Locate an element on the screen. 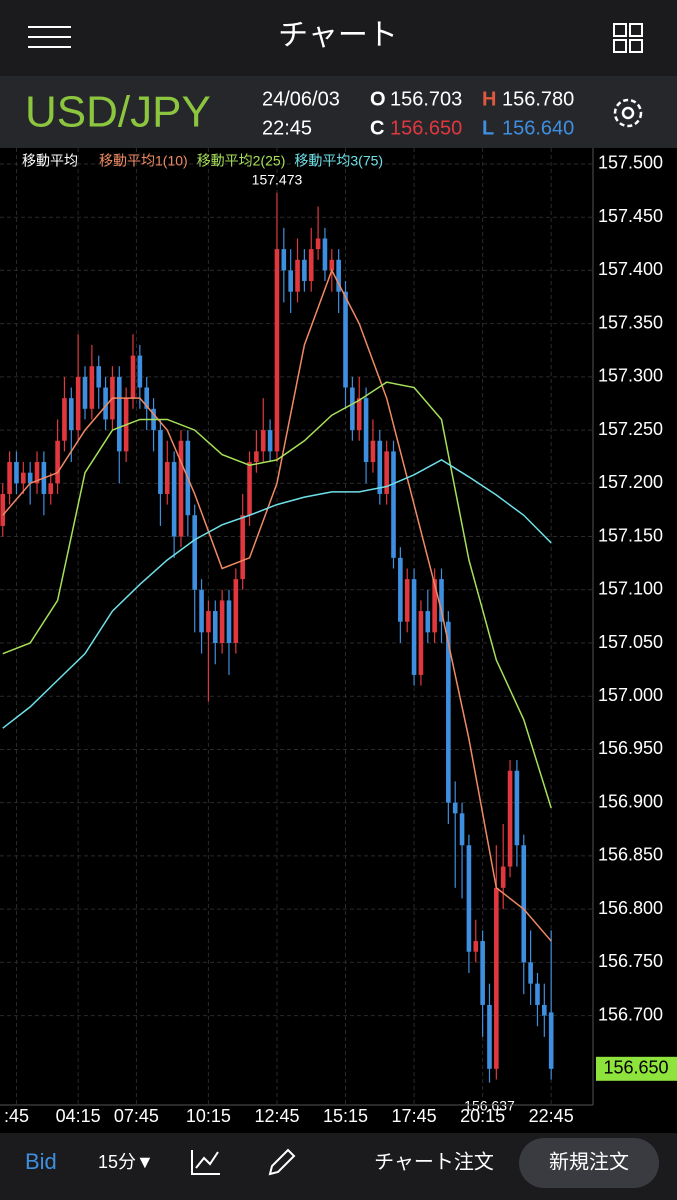 The height and width of the screenshot is (1200, 677). x-tick-label: 22:45 is located at coordinates (551, 1116).